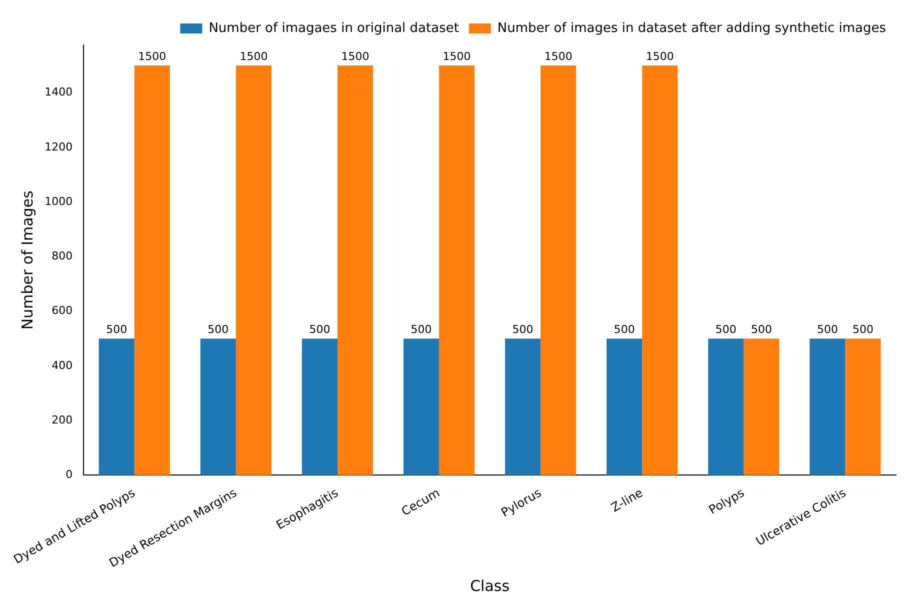 The width and height of the screenshot is (910, 608). Describe the element at coordinates (58, 147) in the screenshot. I see `y-tick-label: 1200` at that location.